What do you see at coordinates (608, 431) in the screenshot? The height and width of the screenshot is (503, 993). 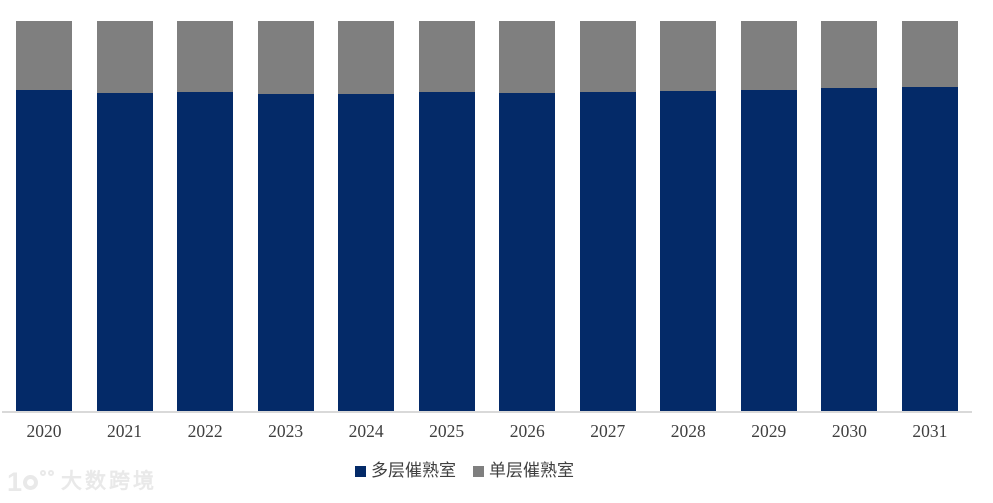 I see `x-tick-2027: 2027` at bounding box center [608, 431].